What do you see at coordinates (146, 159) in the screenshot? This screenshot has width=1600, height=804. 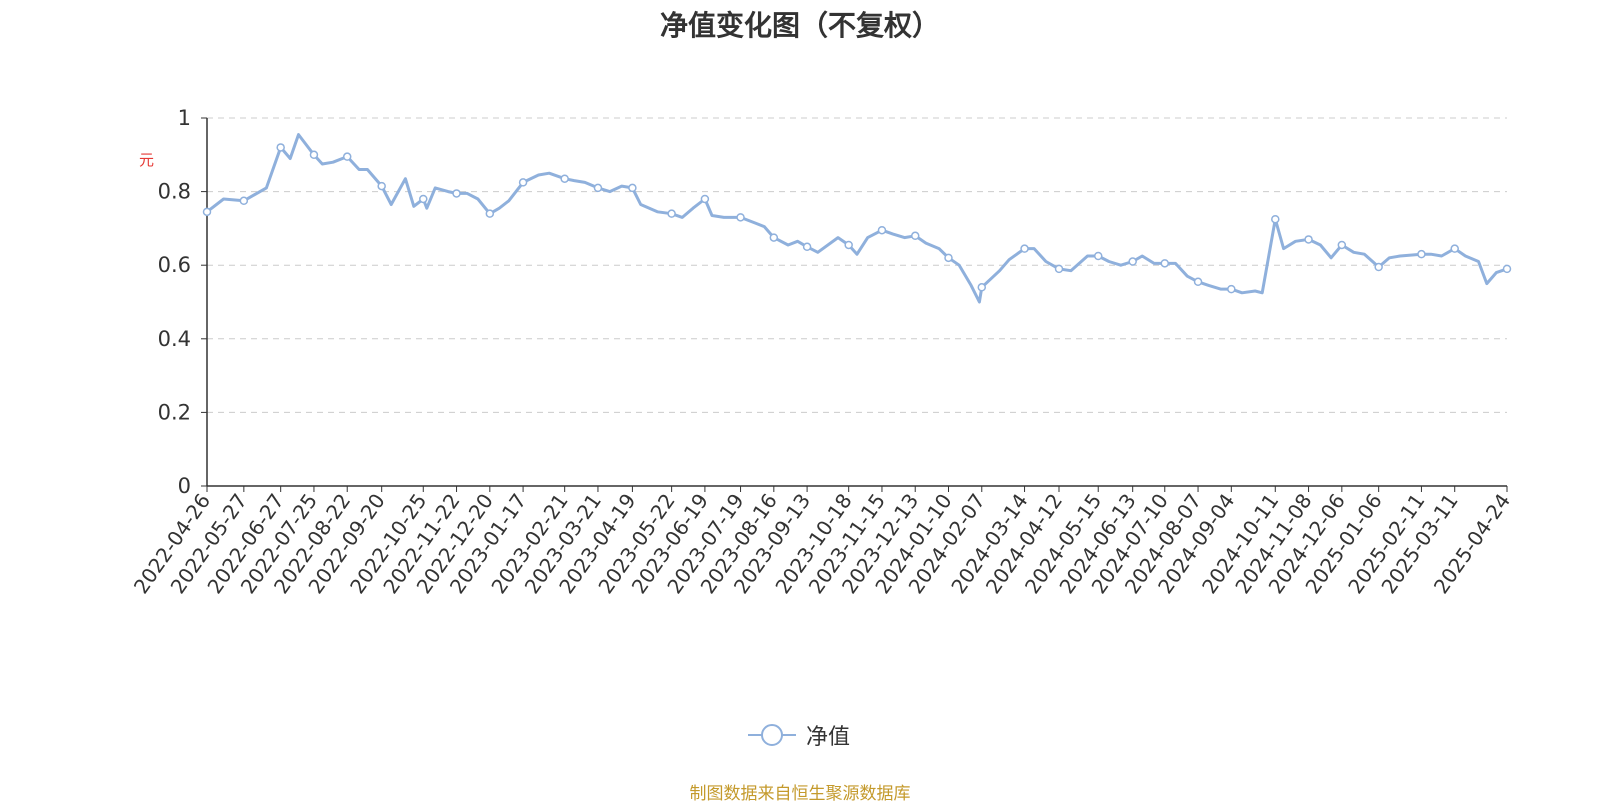 I see `y-axis-unit-label: 元` at bounding box center [146, 159].